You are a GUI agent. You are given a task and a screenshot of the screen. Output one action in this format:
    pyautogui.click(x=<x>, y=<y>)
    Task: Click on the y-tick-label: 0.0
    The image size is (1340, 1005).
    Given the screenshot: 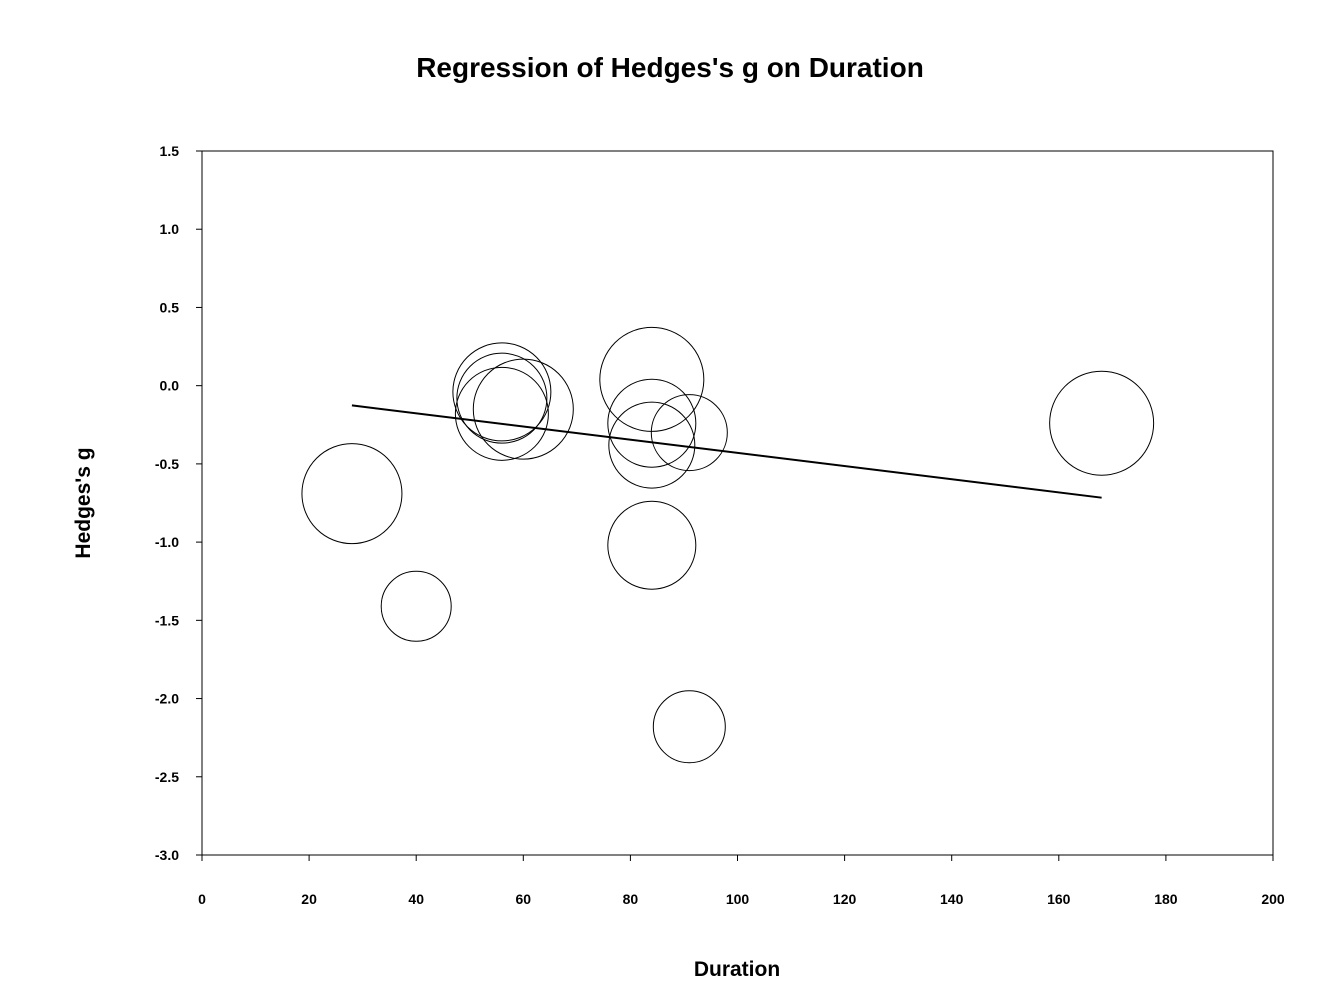 What is the action you would take?
    pyautogui.click(x=170, y=386)
    